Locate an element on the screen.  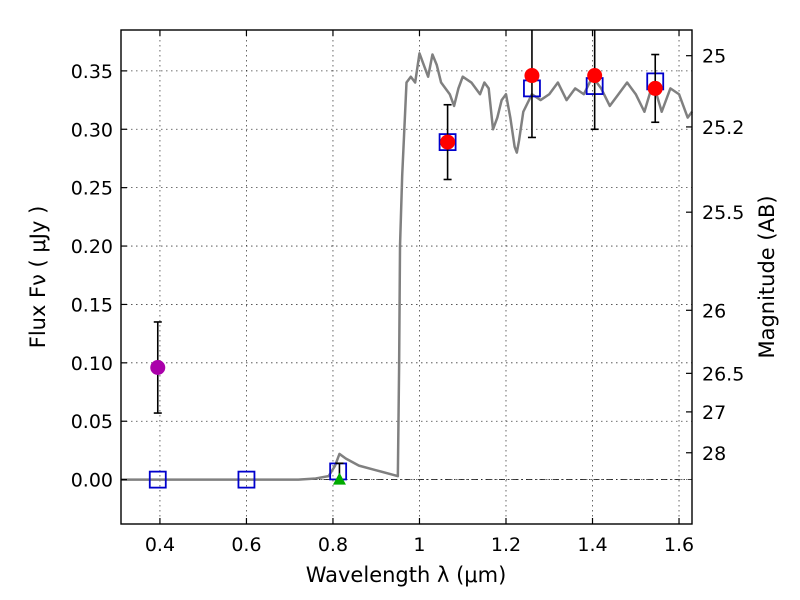
x-tick-label: 0.4 is located at coordinates (160, 545).